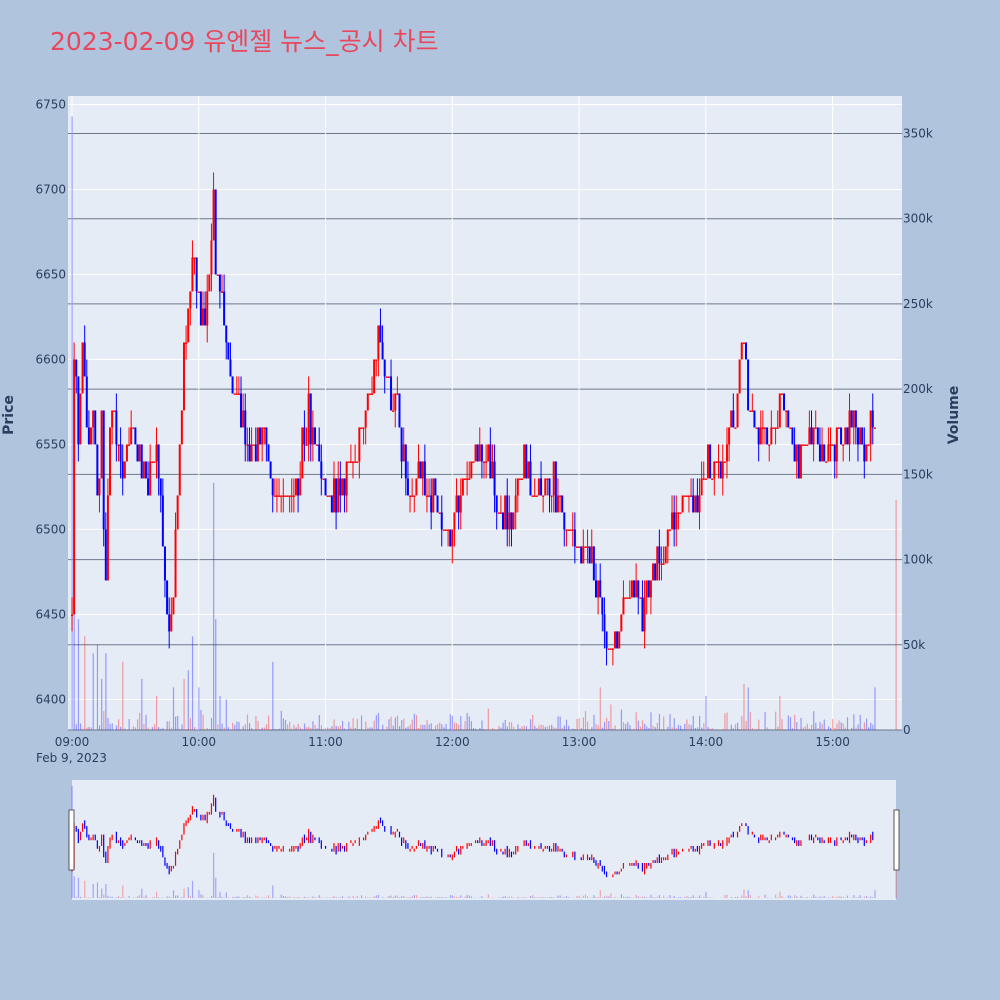 The height and width of the screenshot is (1000, 1000). What do you see at coordinates (914, 645) in the screenshot?
I see `volume-tick-label: 50k` at bounding box center [914, 645].